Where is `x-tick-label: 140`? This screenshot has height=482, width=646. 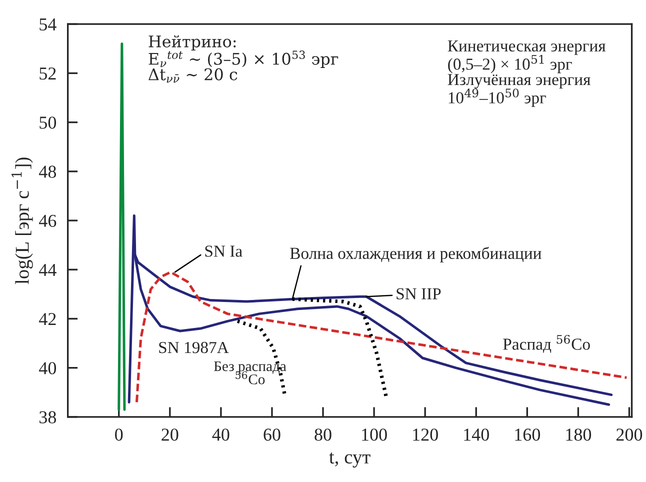
x-tick-label: 140 is located at coordinates (476, 434).